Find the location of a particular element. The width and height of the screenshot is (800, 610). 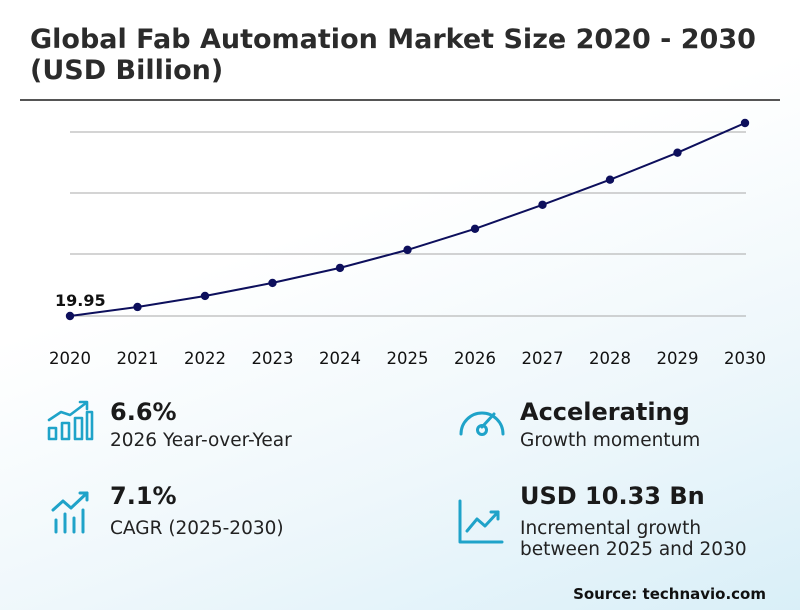

data-labels: 19.95 is located at coordinates (80, 300).